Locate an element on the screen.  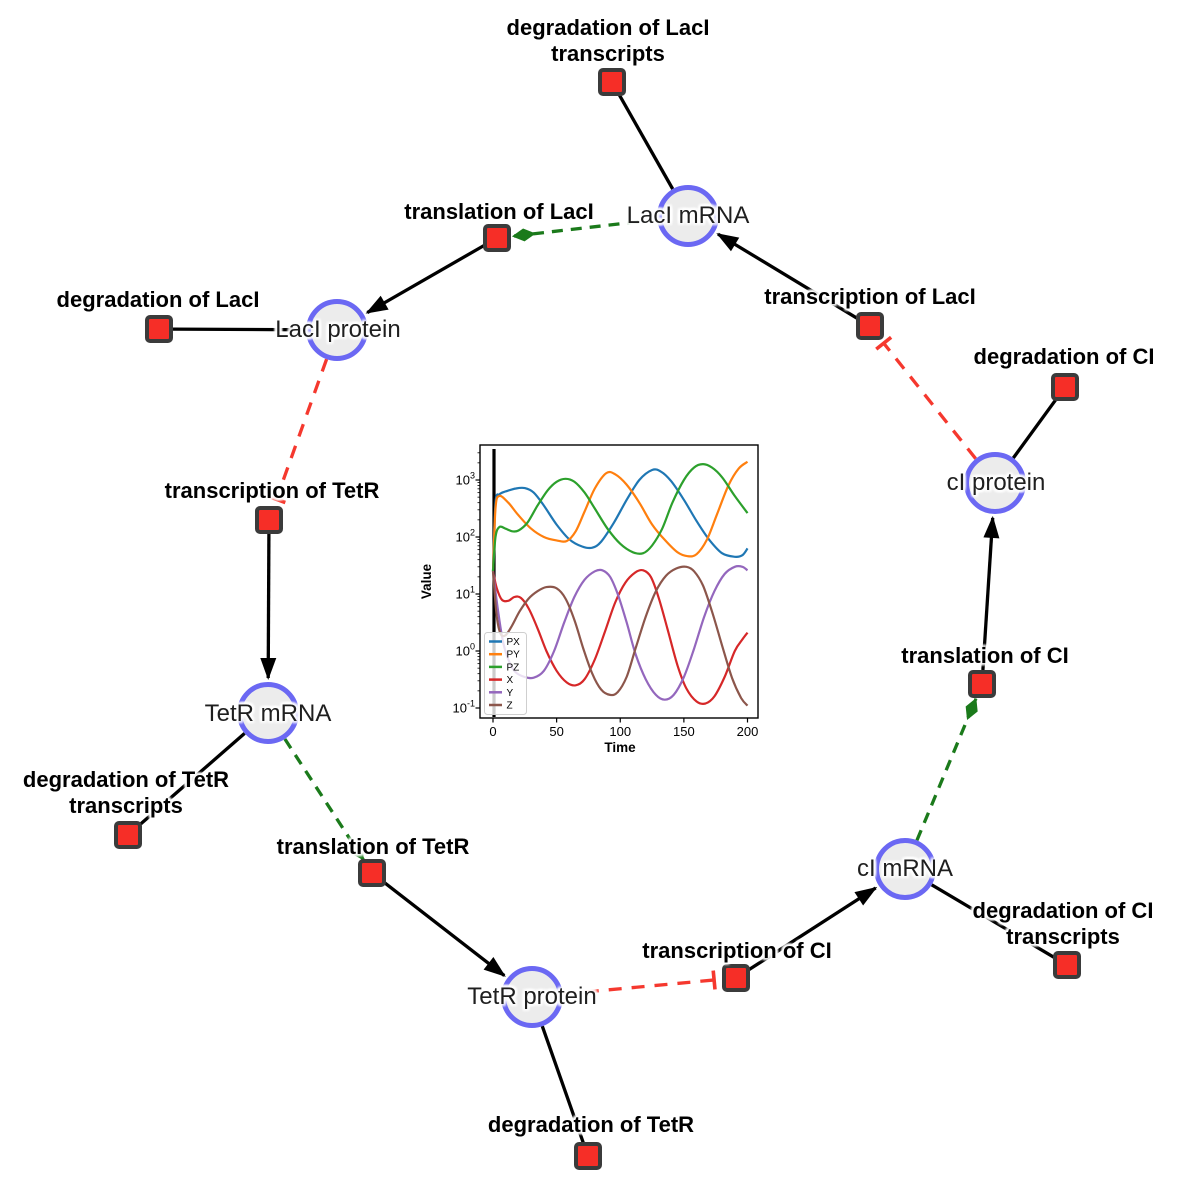
tetr-mrna-label: TetR mRNA is located at coordinates (268, 713).